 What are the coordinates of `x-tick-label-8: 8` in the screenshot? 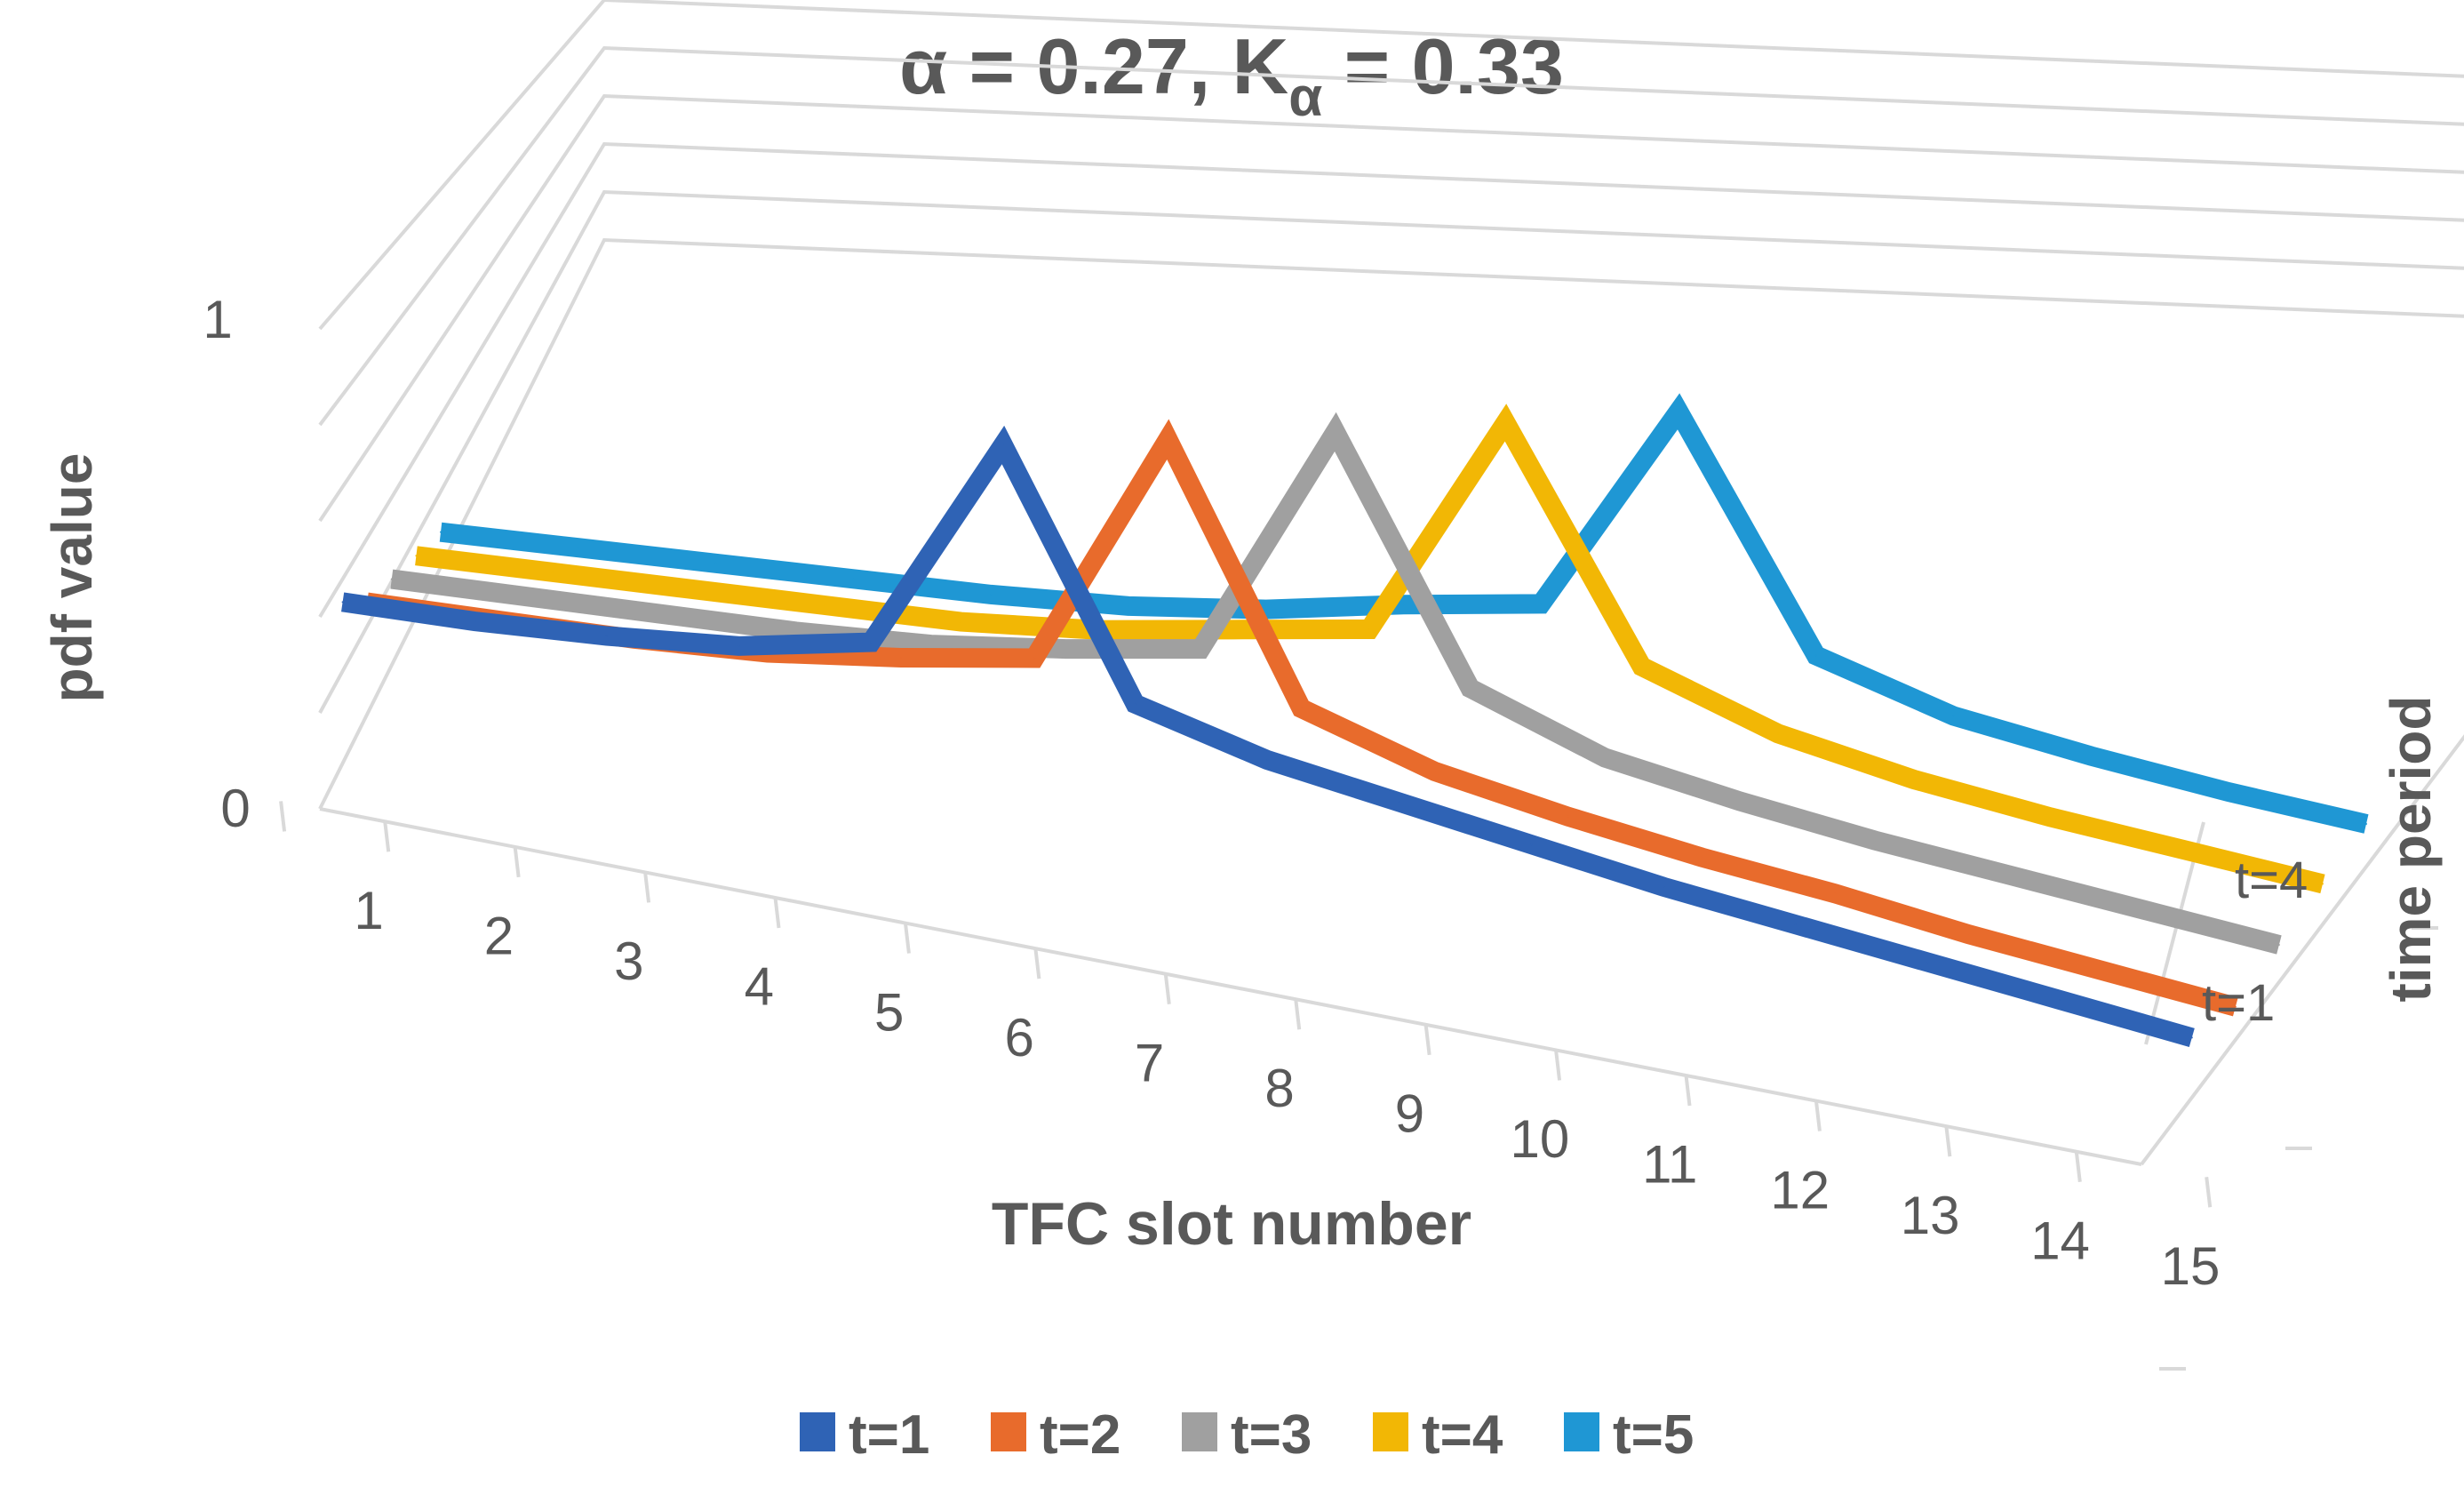 It's located at (1279, 1088).